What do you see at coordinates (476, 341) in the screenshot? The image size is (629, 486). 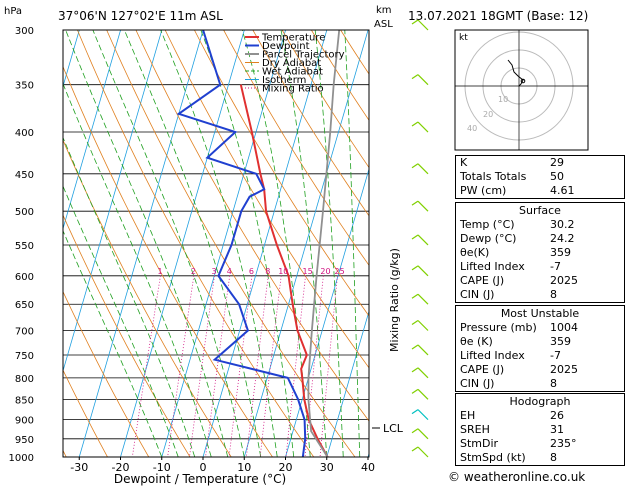 I see `mu-label: θe (K)` at bounding box center [476, 341].